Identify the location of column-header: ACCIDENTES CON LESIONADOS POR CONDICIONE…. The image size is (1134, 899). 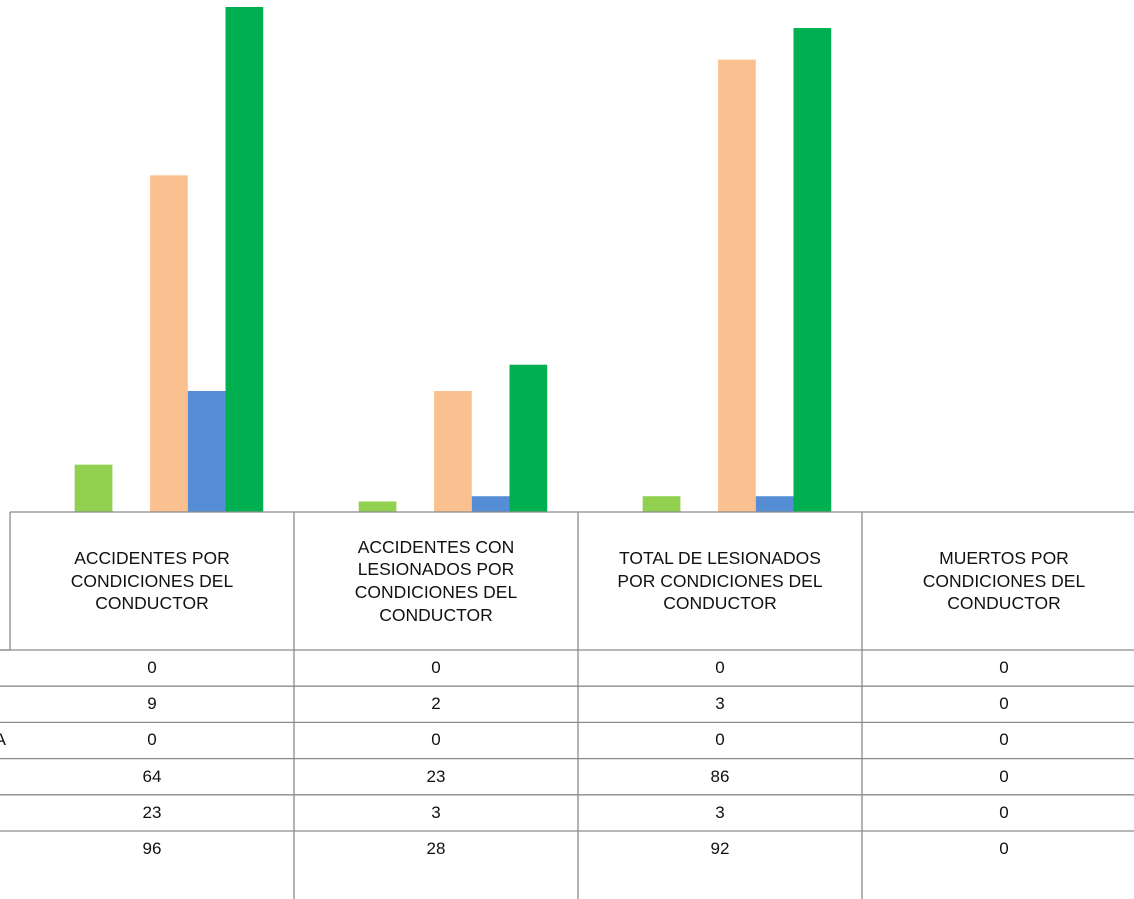
(436, 580).